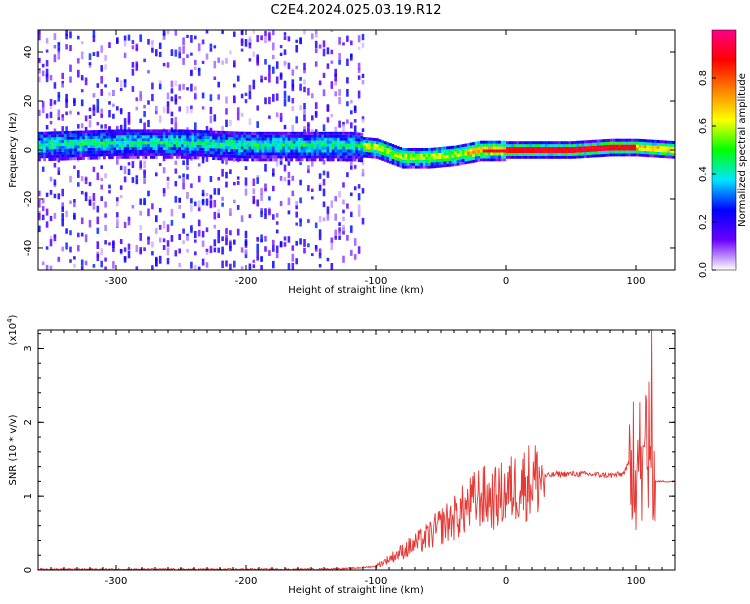  I want to click on heatmap-cell-2060, so click(304, 133).